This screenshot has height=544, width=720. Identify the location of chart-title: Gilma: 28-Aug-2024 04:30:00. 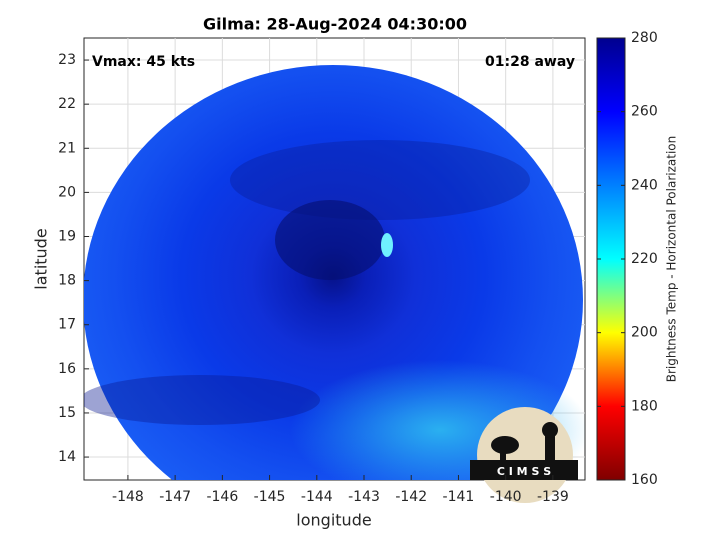
(335, 24).